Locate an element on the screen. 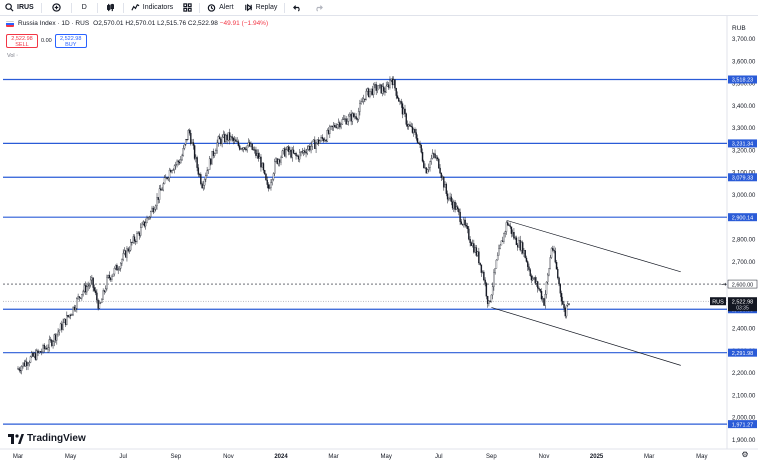 This screenshot has height=465, width=758. divider is located at coordinates (123, 7).